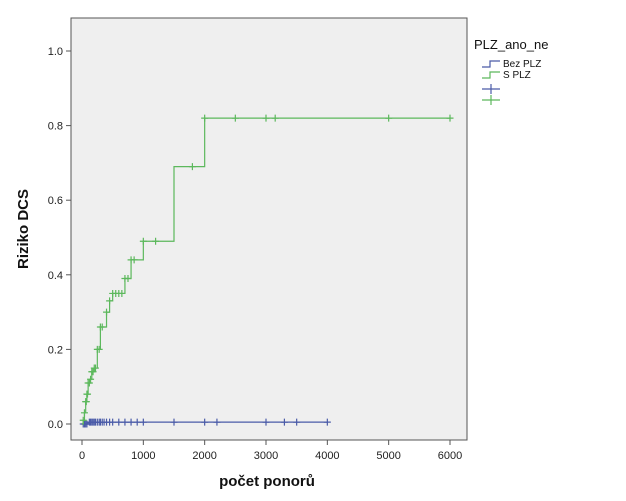  Describe the element at coordinates (59, 238) in the screenshot. I see `y-axis: 0.0 0.2 0.4 0.6 0.8 1.0` at that location.